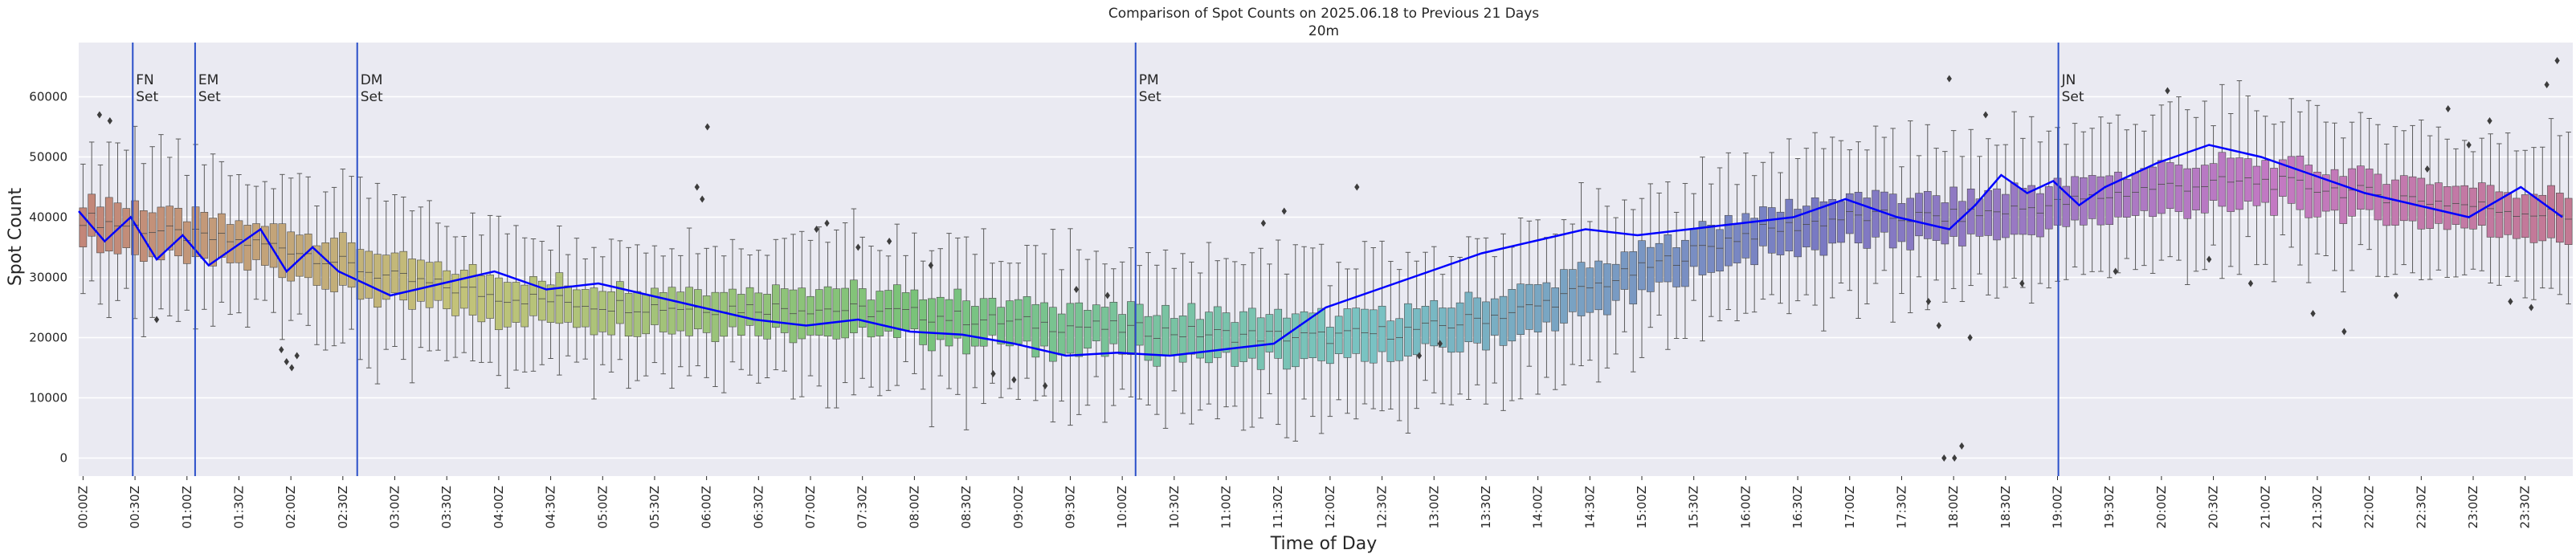 The image size is (2576, 558). What do you see at coordinates (48, 97) in the screenshot?
I see `y-tick-label: 60000` at bounding box center [48, 97].